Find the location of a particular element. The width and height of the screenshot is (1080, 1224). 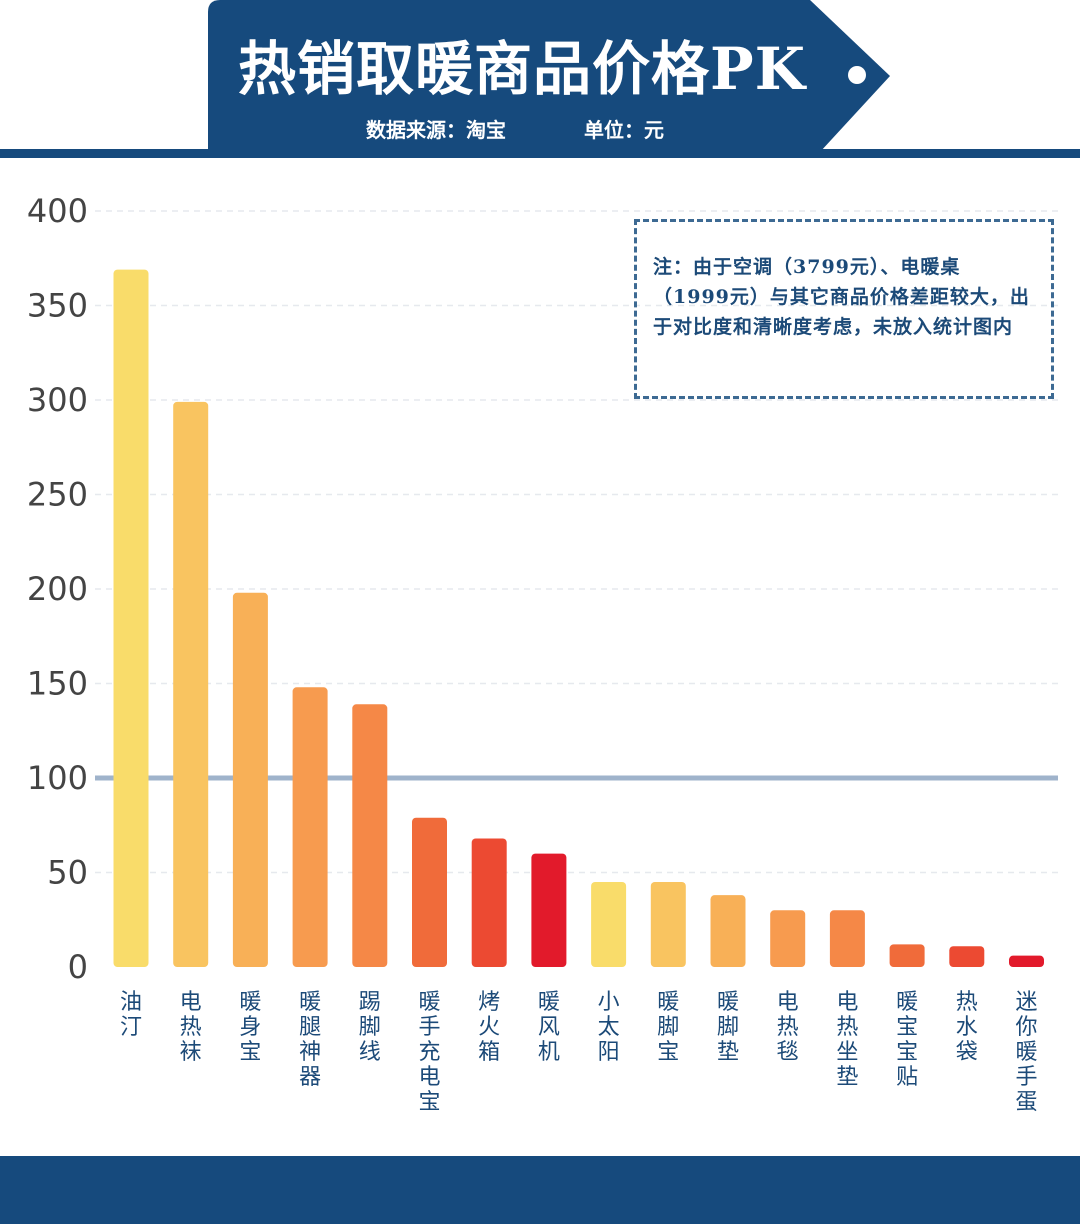

unit-label: 单位：元 is located at coordinates (624, 130).